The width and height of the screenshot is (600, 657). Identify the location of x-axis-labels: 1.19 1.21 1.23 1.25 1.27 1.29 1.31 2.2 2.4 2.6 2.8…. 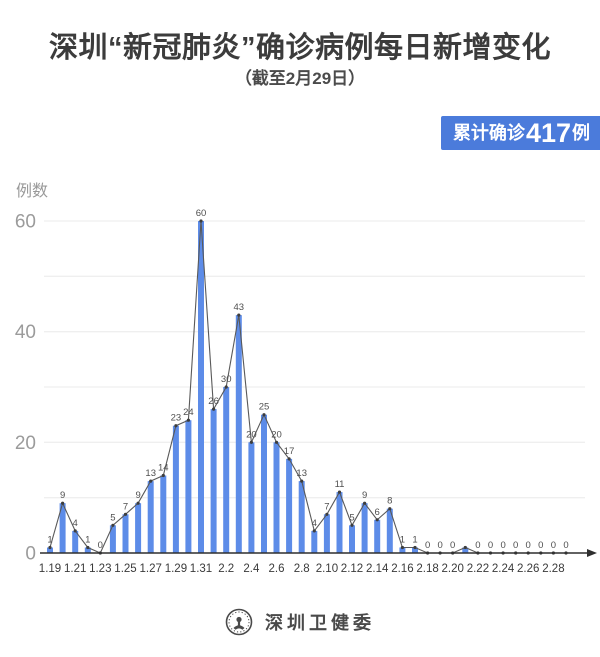
(302, 569).